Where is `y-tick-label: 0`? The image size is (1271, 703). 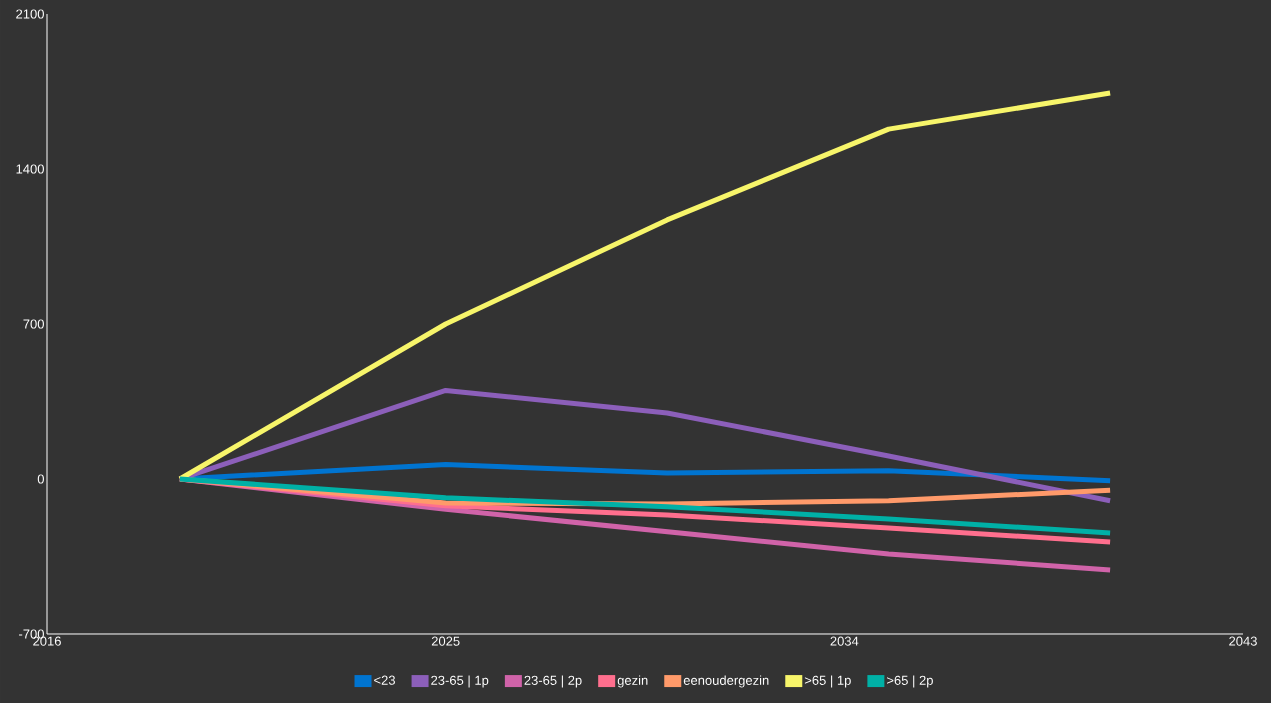 y-tick-label: 0 is located at coordinates (40, 479).